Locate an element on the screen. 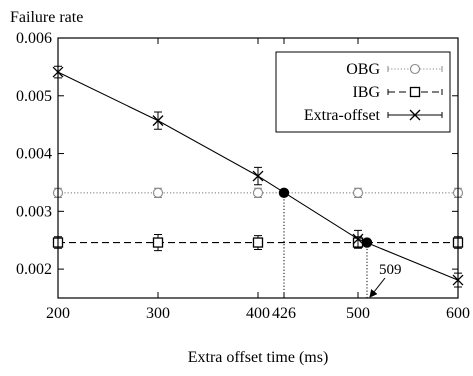 This screenshot has width=473, height=376. x-tick-label: 400 is located at coordinates (258, 313).